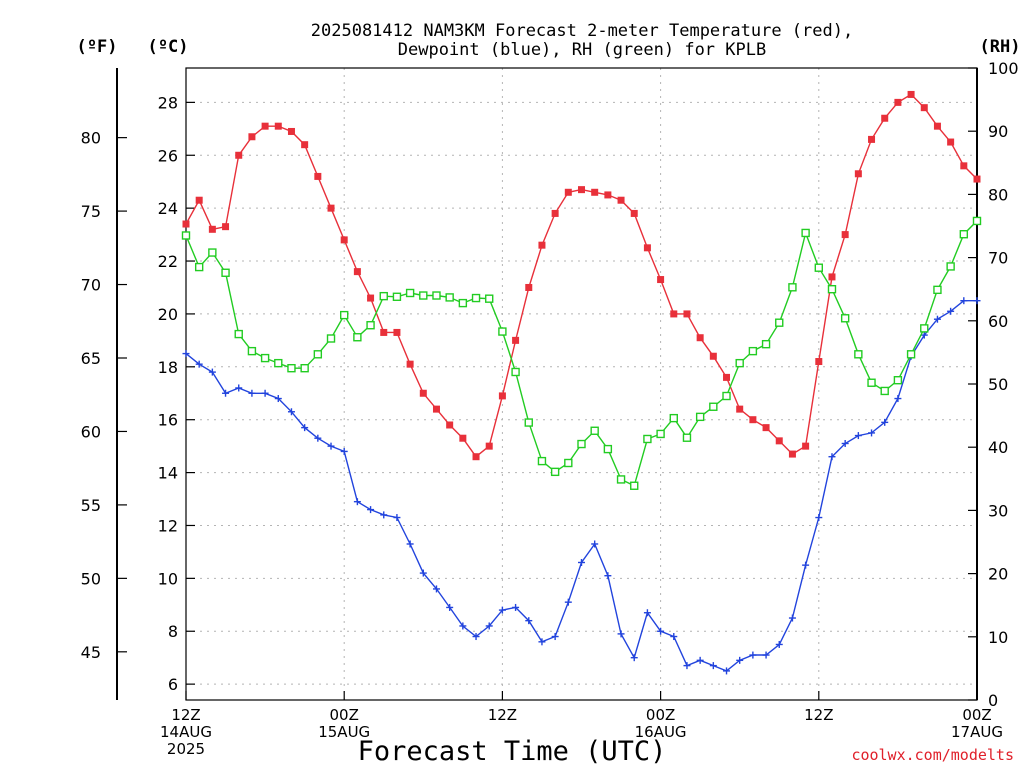  I want to click on fahrenheit-tick-label: 45, so click(91, 652).